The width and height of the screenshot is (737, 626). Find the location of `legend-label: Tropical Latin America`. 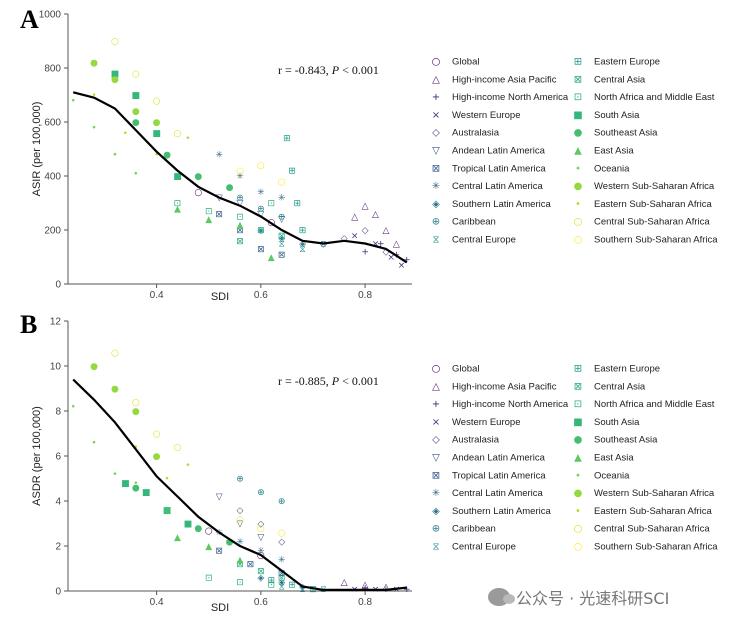

legend-label: Tropical Latin America is located at coordinates (499, 475).